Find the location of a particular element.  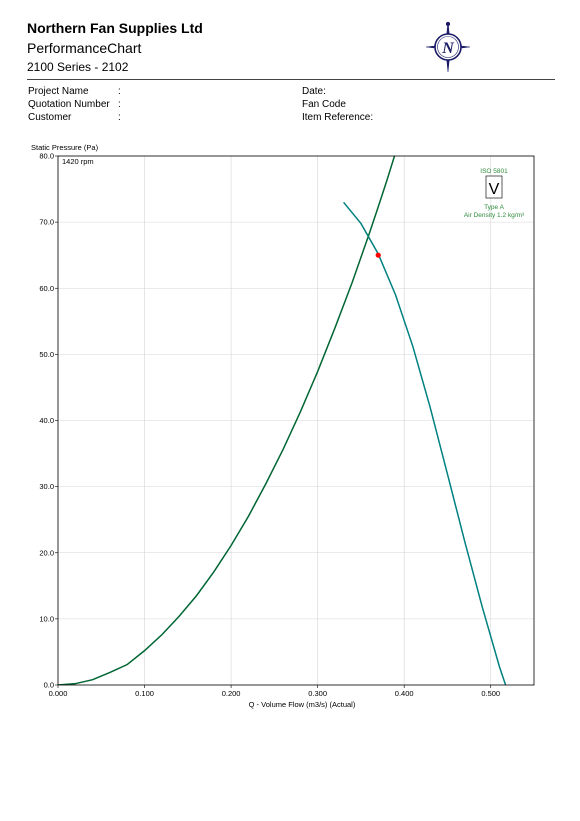

iso-badge: ISO 5801 V Type A Air Density 1.2 kg/m³ is located at coordinates (494, 193).